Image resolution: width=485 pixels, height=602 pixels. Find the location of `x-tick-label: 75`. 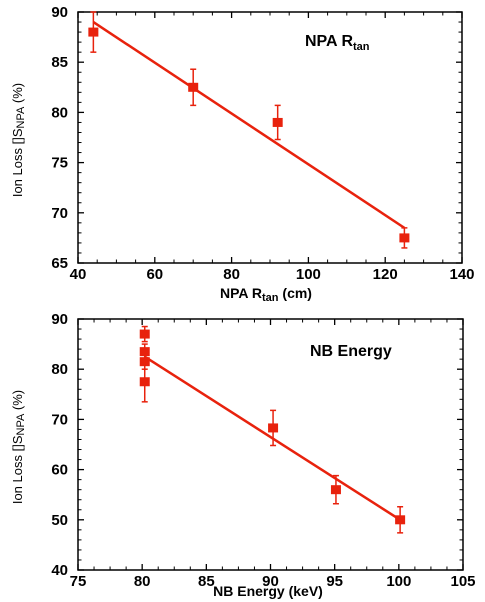

x-tick-label: 75 is located at coordinates (78, 581).